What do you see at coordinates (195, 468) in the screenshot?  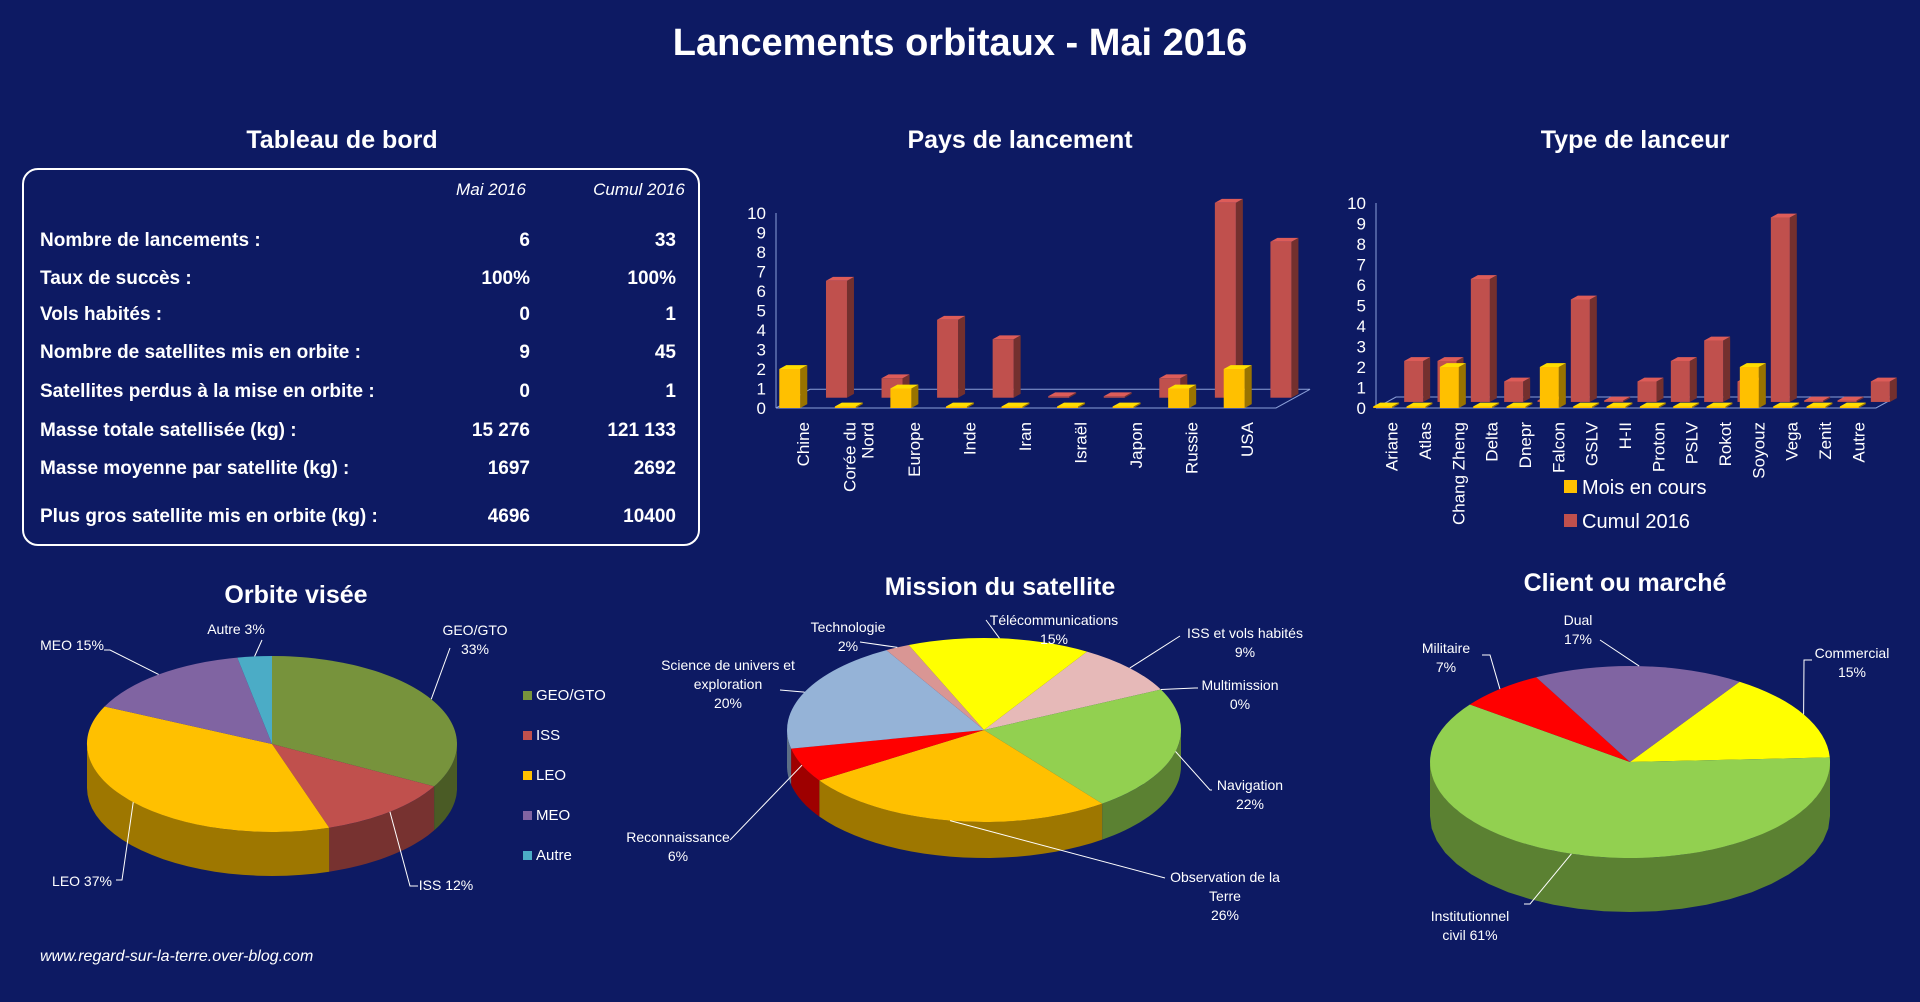 I see `row-label: Masse moyenne par satellite (kg) :` at bounding box center [195, 468].